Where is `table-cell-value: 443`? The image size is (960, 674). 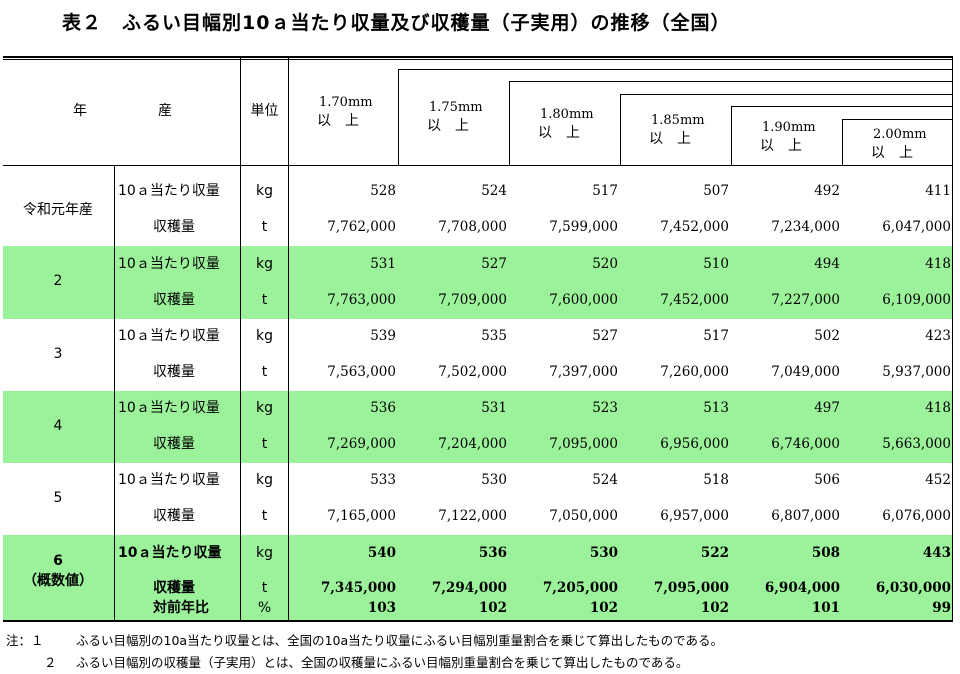 table-cell-value: 443 is located at coordinates (936, 553).